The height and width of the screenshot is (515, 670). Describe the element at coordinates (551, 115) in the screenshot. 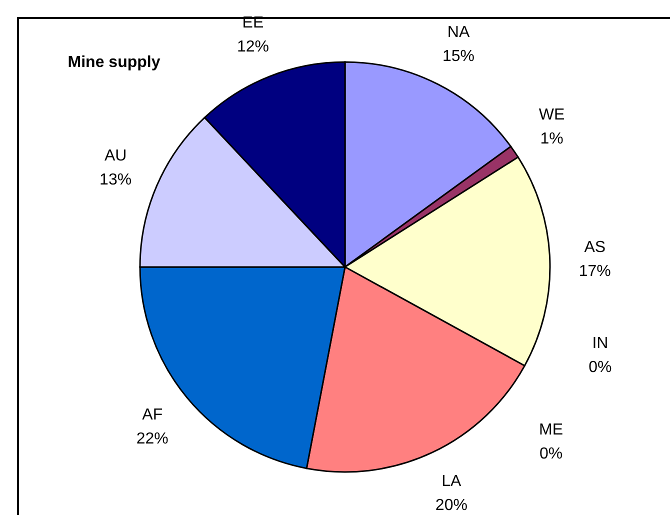

I see `slice-label: WE` at that location.